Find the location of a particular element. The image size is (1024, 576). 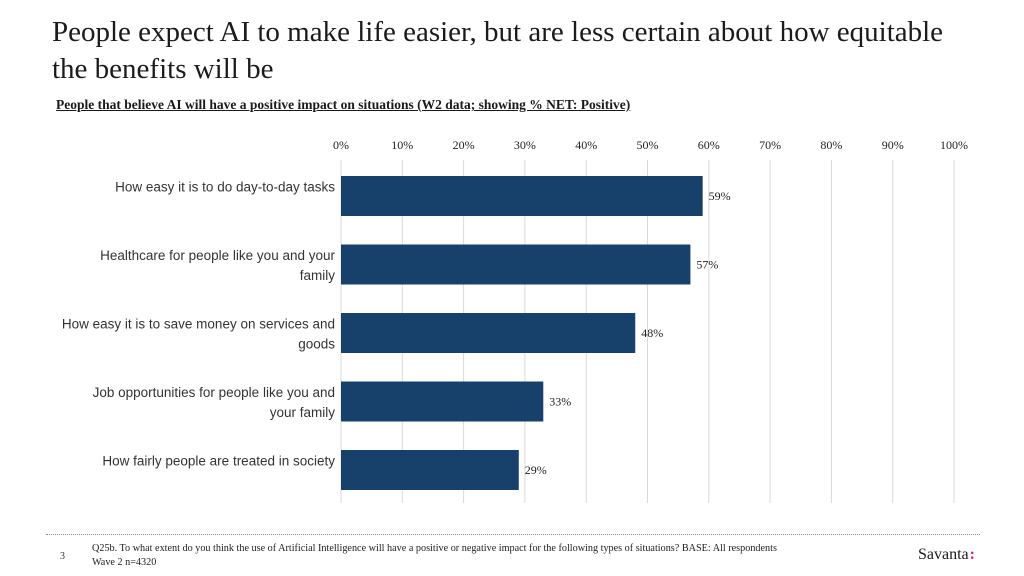

data-label-1: 59% is located at coordinates (720, 196).